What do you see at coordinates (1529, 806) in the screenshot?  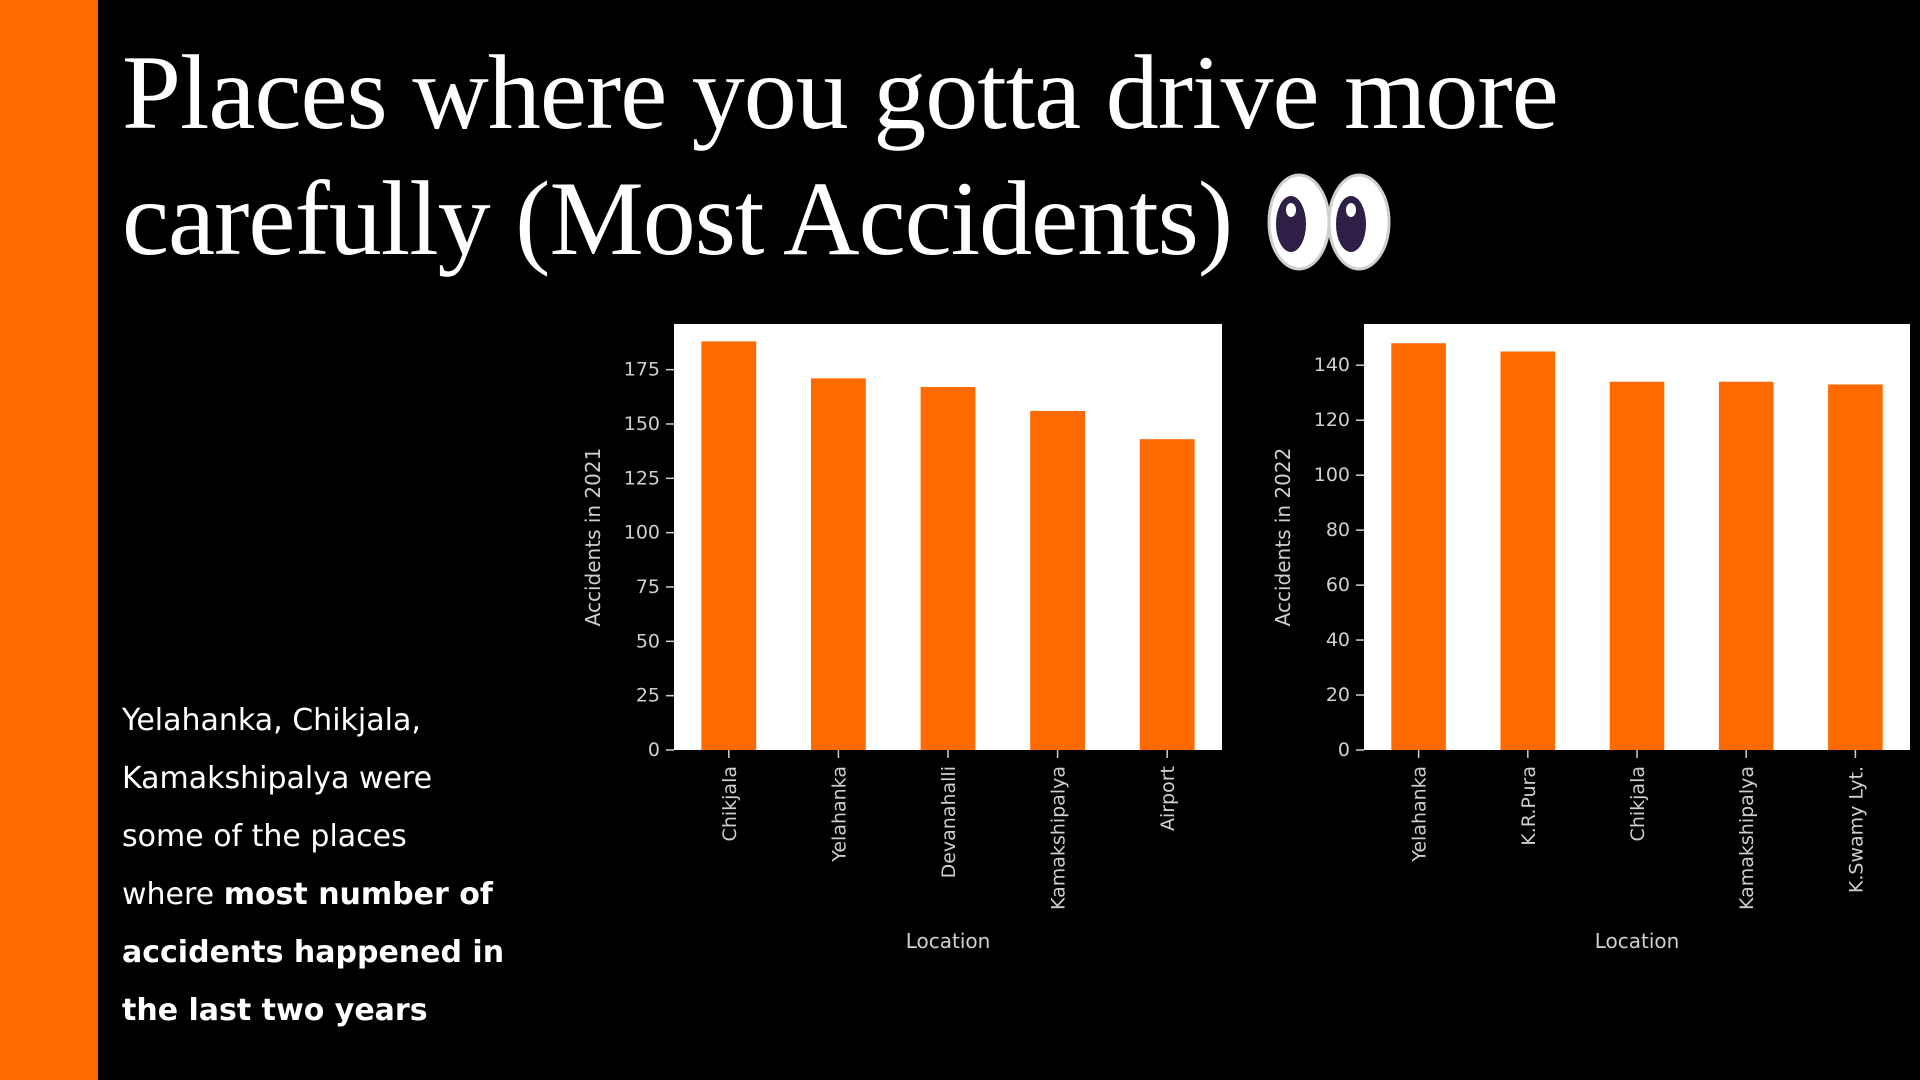 I see `x-tick-label: K.R.Pura` at bounding box center [1529, 806].